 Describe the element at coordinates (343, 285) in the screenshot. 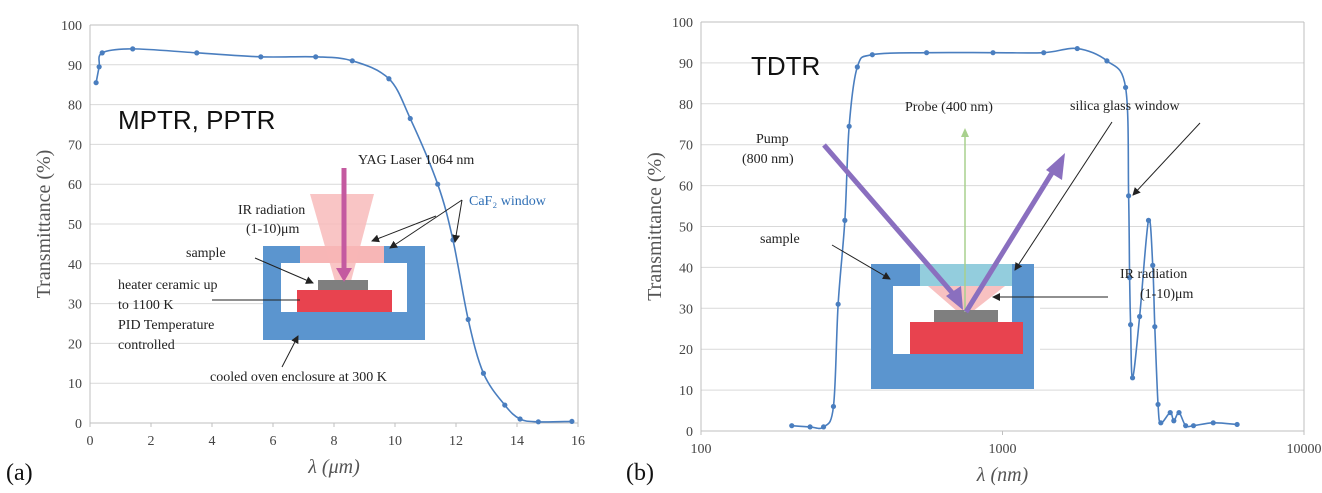

I see `sample-a` at that location.